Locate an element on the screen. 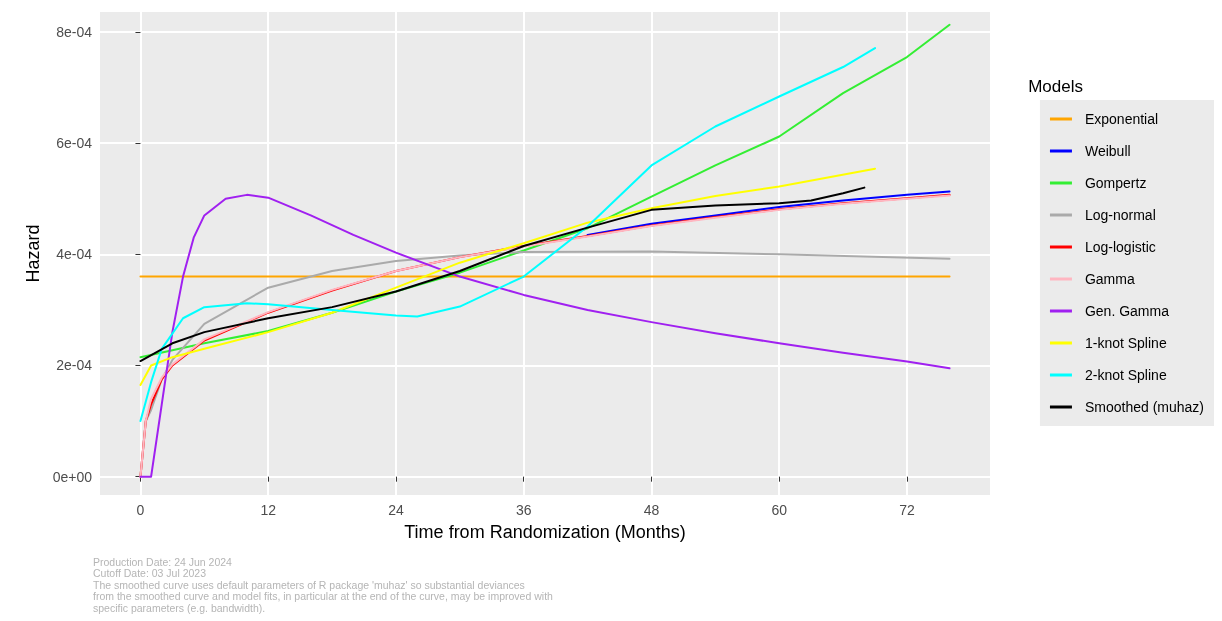 The width and height of the screenshot is (1222, 621). legend-label: Weibull is located at coordinates (1107, 151).